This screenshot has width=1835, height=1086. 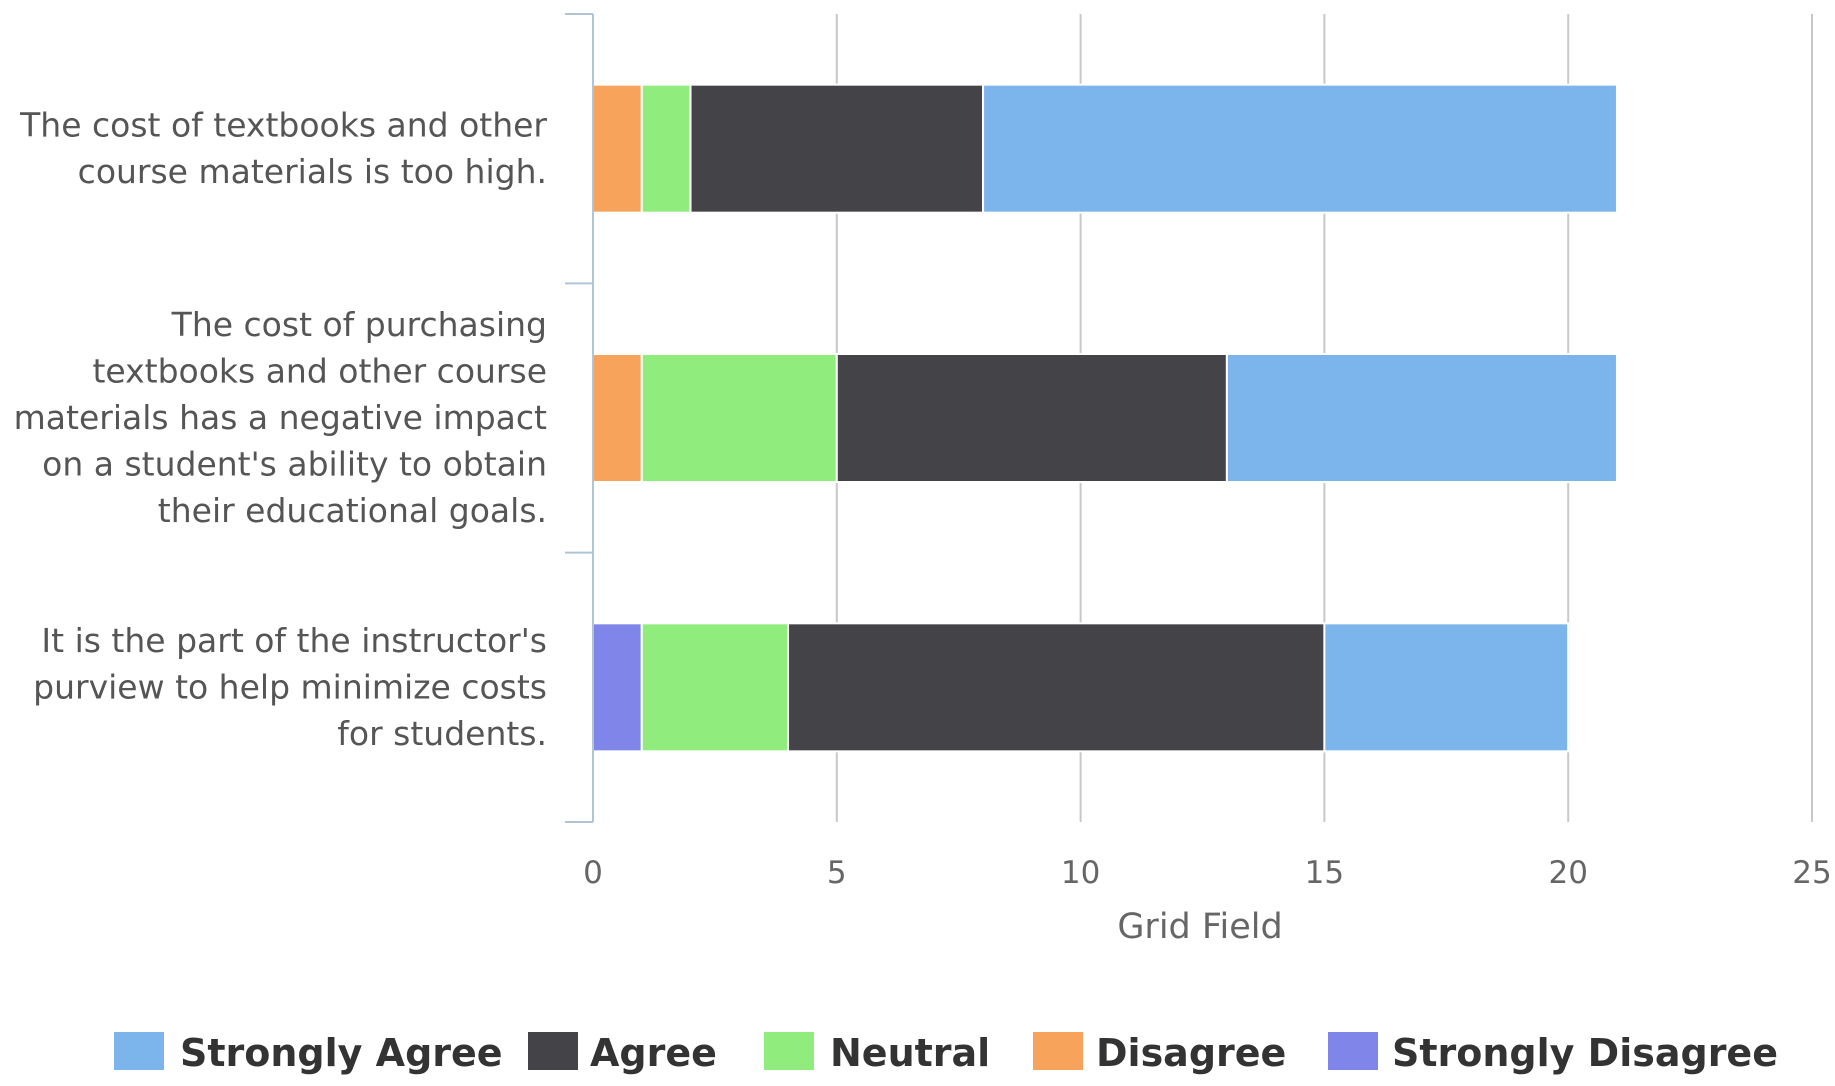 I want to click on bar-segment-strongly-disagree, so click(x=617, y=687).